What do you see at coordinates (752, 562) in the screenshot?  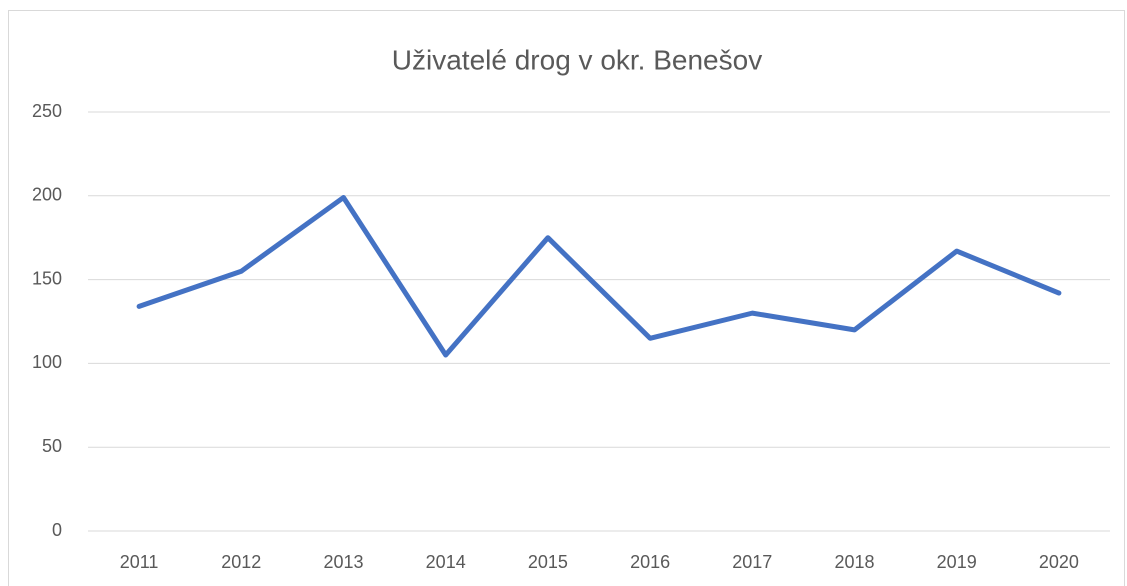 I see `x-tick-label: 2017` at bounding box center [752, 562].